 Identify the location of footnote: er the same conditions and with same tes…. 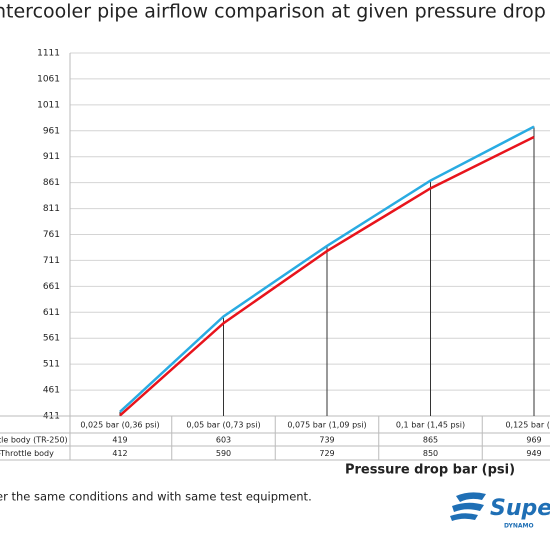
(156, 497).